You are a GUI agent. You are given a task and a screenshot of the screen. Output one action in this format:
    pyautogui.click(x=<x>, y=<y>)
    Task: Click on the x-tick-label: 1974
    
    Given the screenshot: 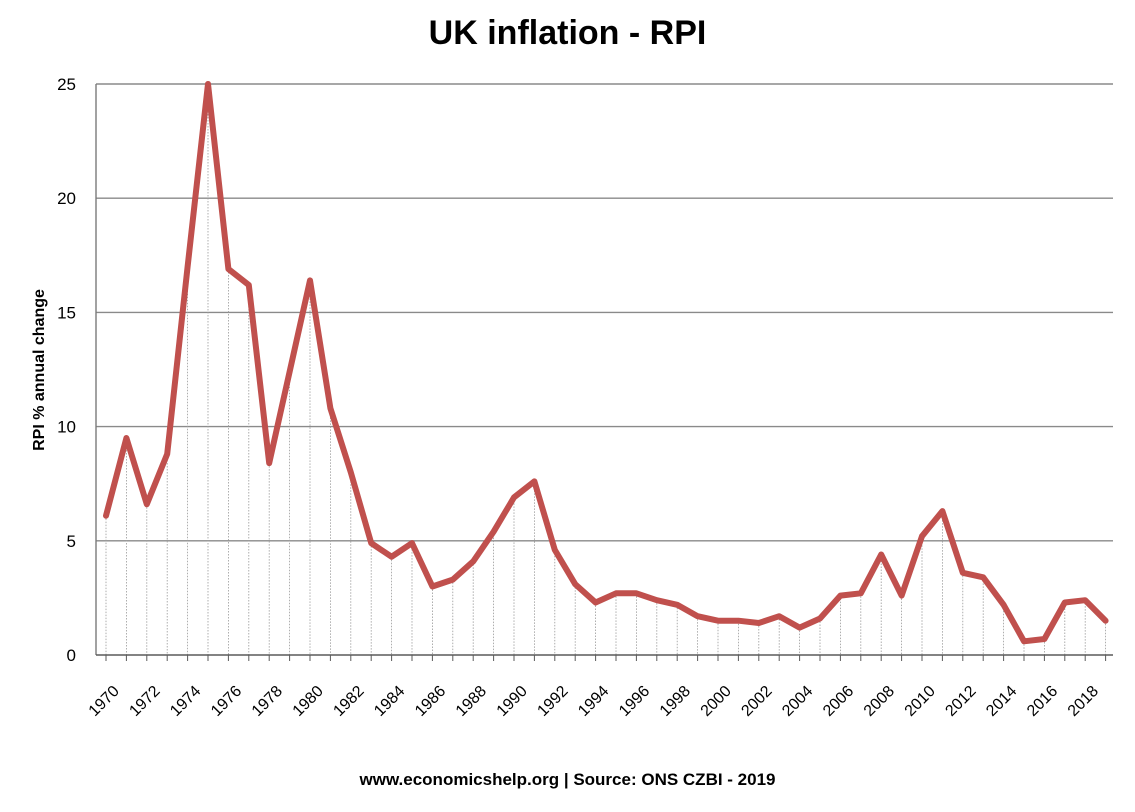 What is the action you would take?
    pyautogui.click(x=185, y=701)
    